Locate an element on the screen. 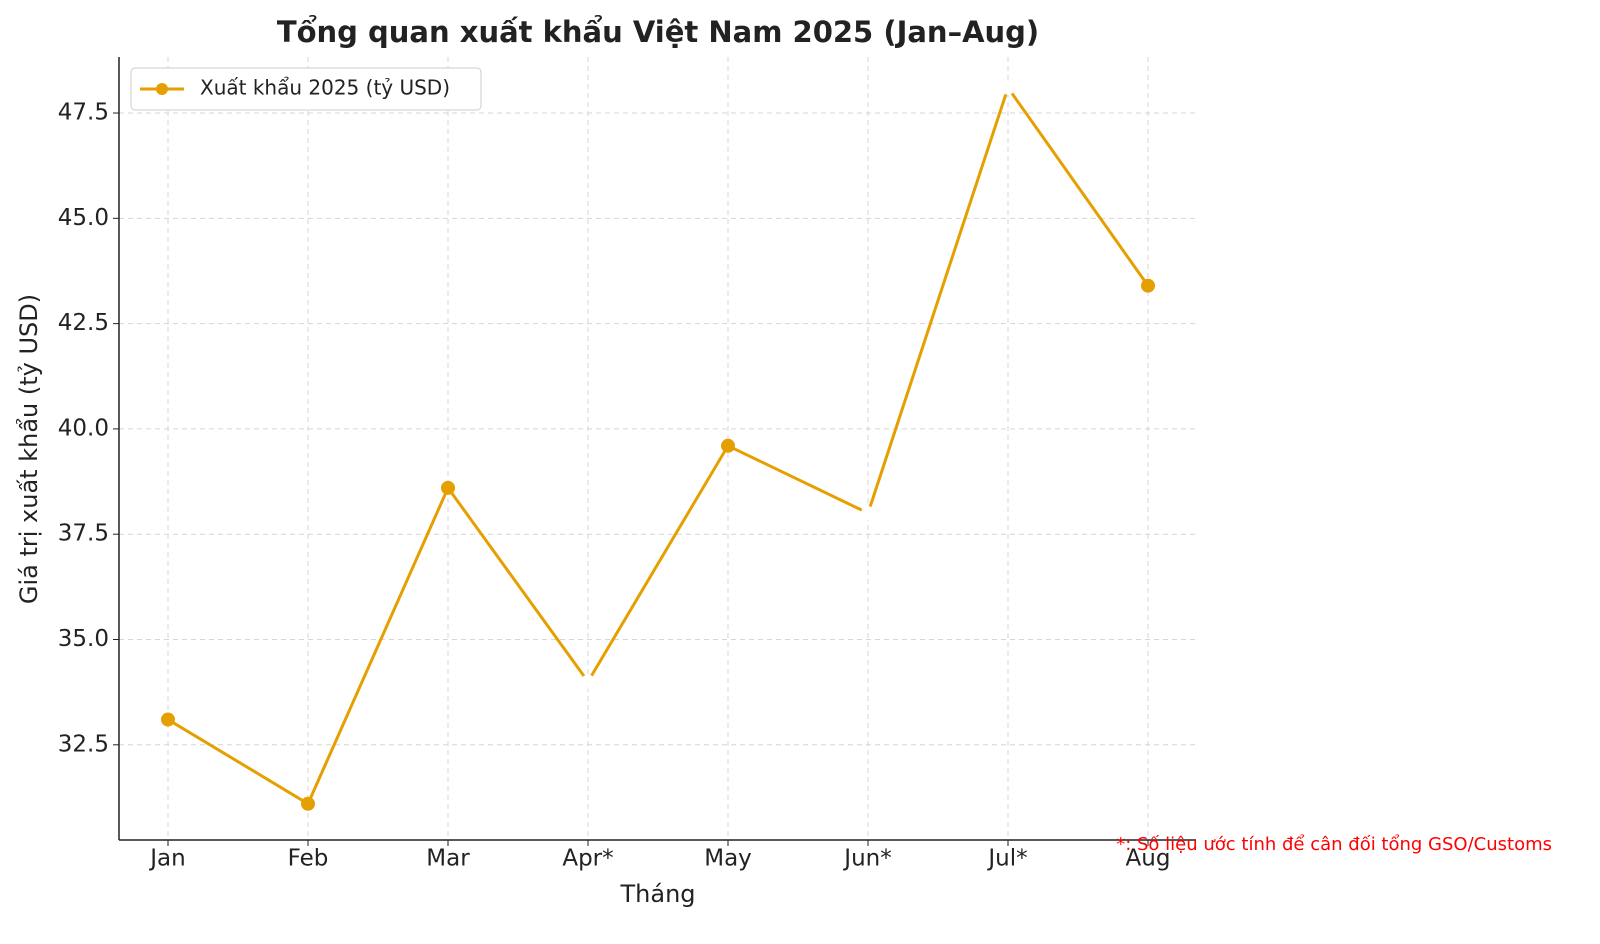 The image size is (1600, 944). x-tick-label: Jul* is located at coordinates (1006, 859).